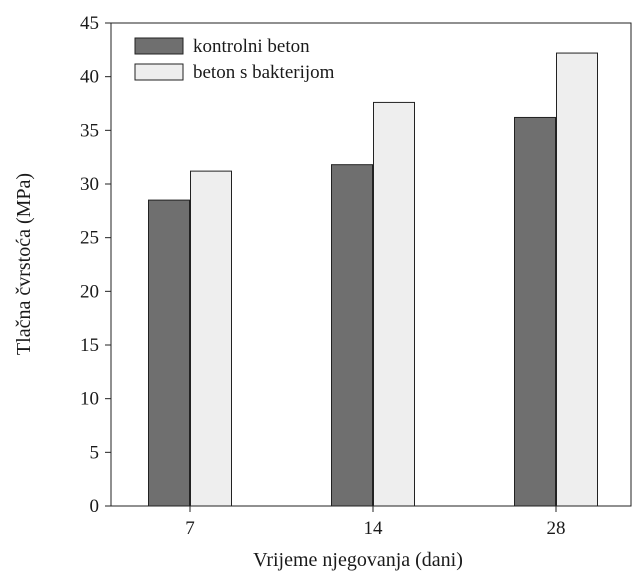  What do you see at coordinates (89, 399) in the screenshot?
I see `y-tick-label: 10` at bounding box center [89, 399].